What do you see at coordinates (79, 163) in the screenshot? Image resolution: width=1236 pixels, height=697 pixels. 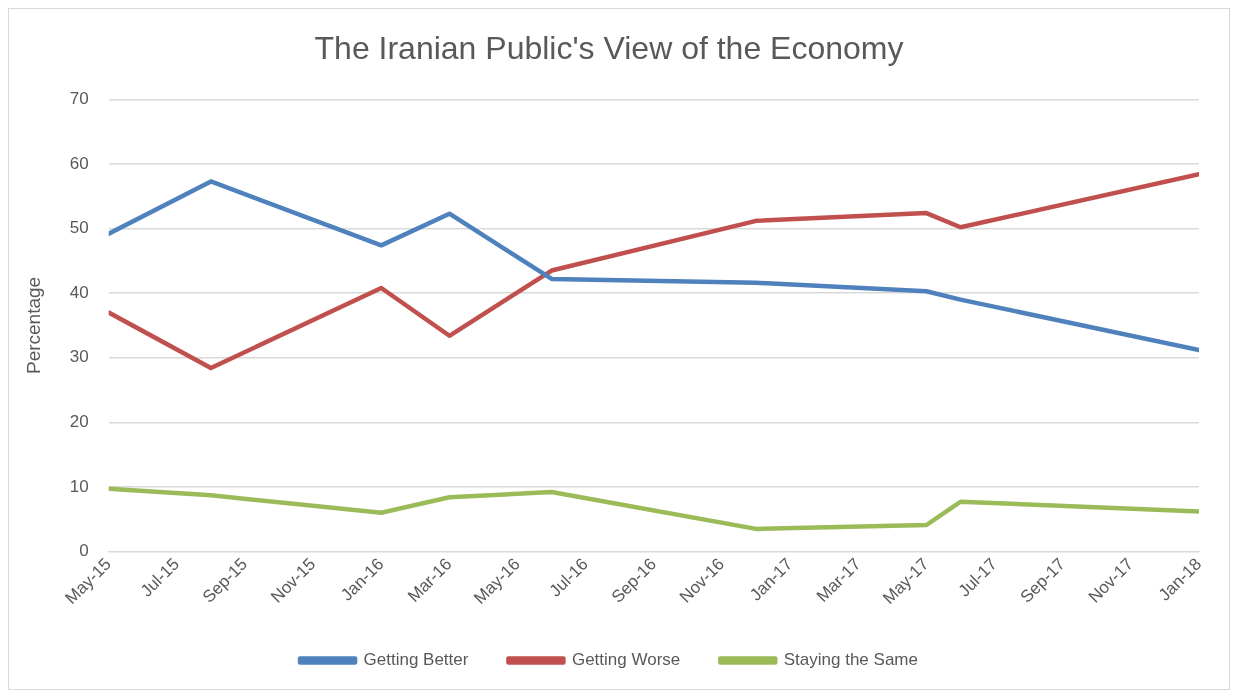 I see `y-tick-label: 60` at bounding box center [79, 163].